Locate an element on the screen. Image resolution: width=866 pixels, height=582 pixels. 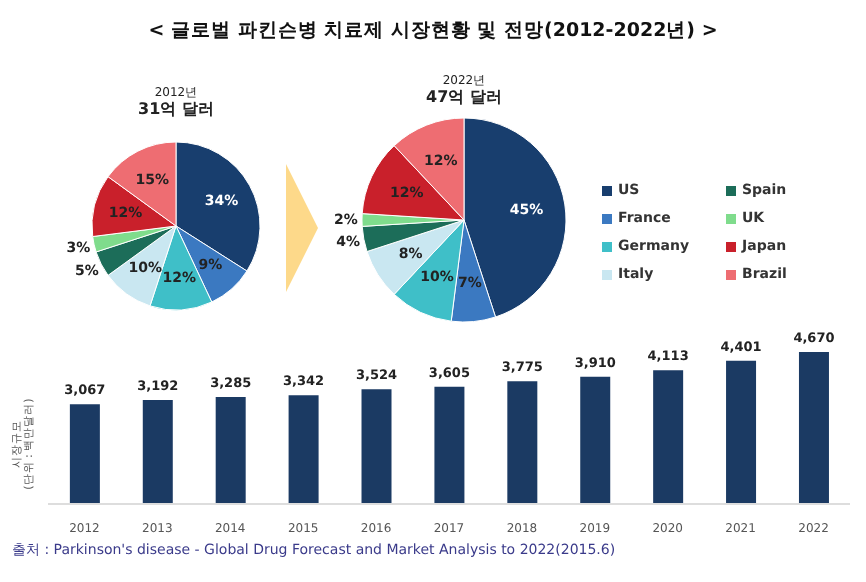
chart-subtitle: 47억 달러 is located at coordinates (464, 97).